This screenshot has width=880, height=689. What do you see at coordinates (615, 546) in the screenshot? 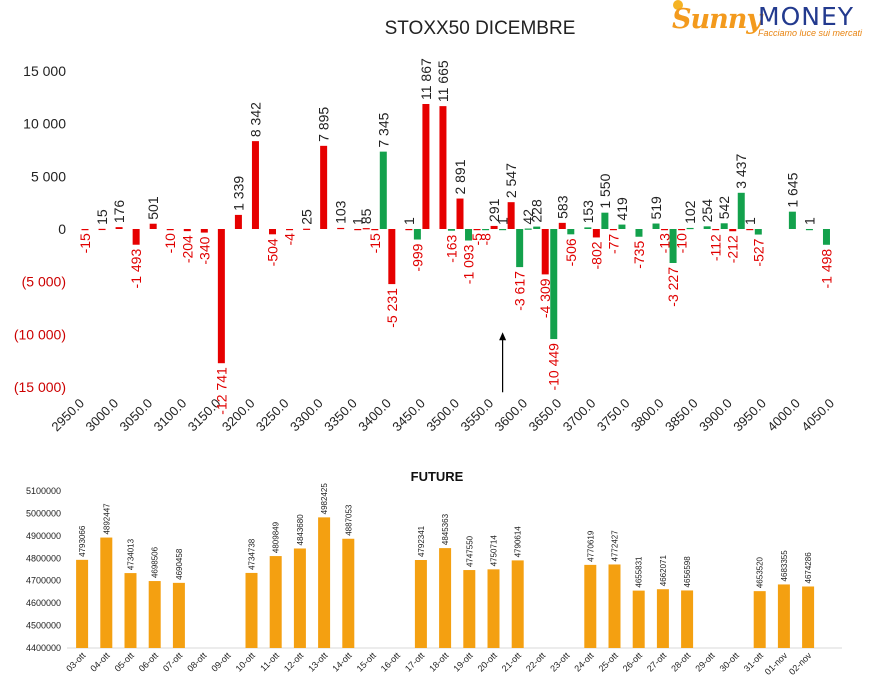
I see `data-label: 4772427` at bounding box center [615, 546].